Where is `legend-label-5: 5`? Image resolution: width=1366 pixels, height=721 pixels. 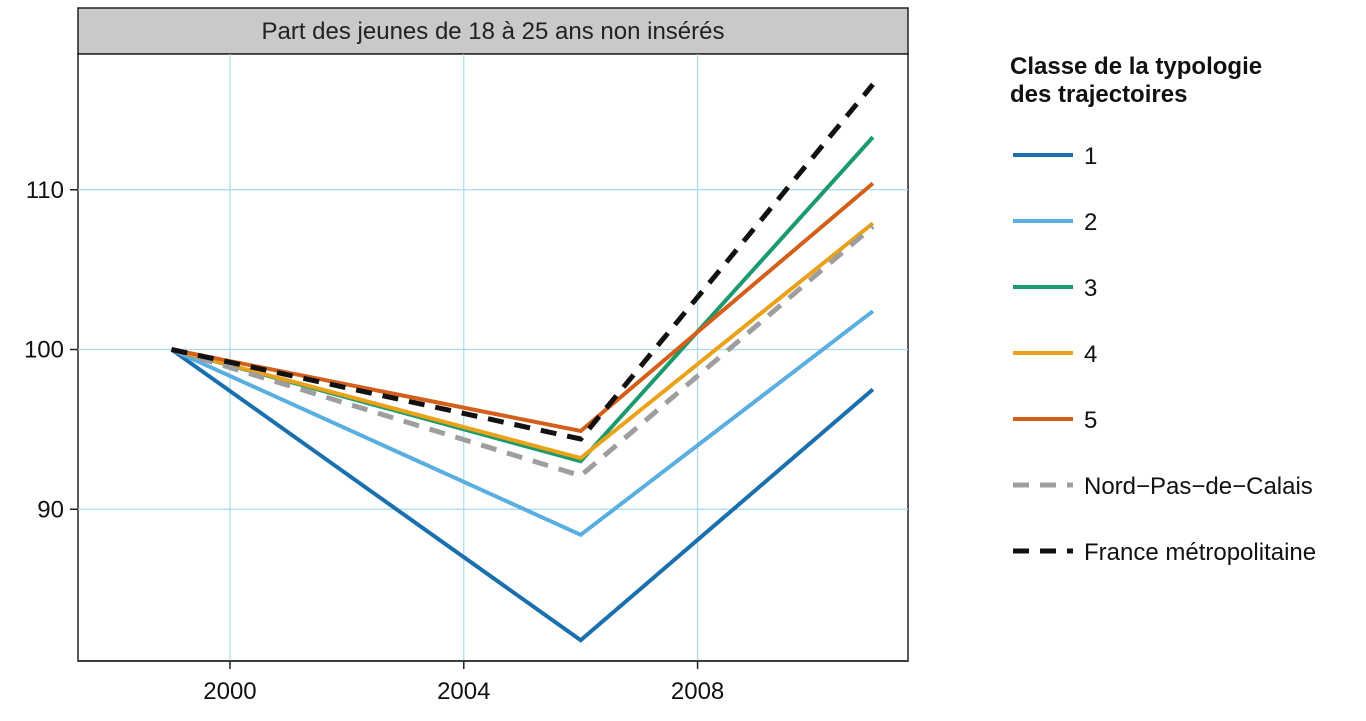 legend-label-5: 5 is located at coordinates (1090, 420).